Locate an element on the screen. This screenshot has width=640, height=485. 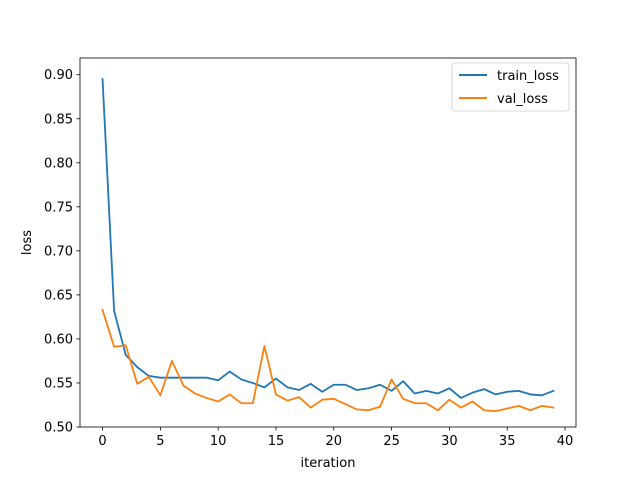
x-tick-label: 0 is located at coordinates (102, 441).